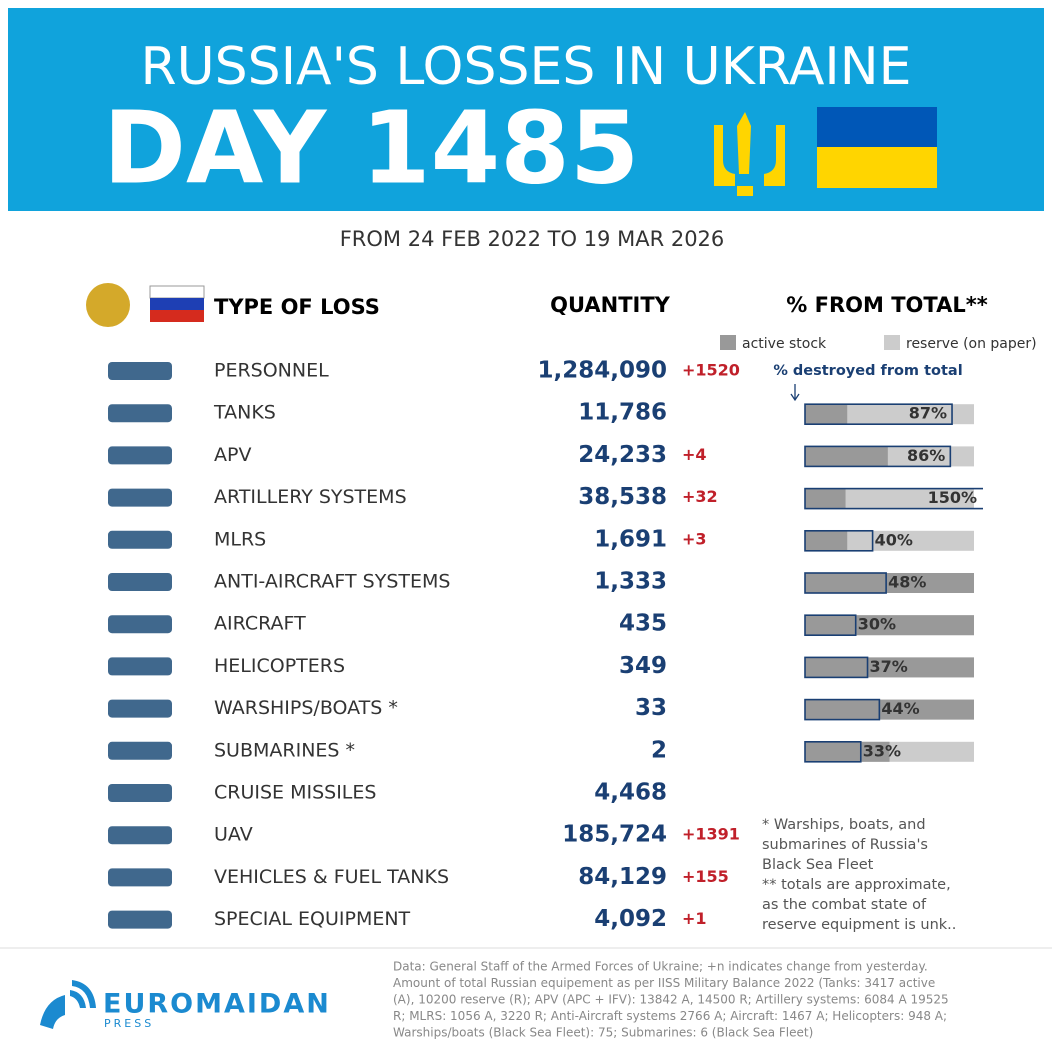  I want to click on row-quantity: 38,538, so click(622, 497).